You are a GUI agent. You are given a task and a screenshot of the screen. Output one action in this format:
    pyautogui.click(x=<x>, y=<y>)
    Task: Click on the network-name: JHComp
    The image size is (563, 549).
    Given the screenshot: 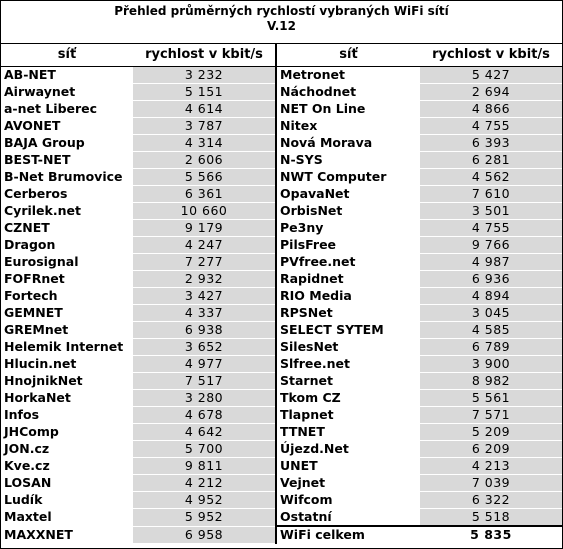 What is the action you would take?
    pyautogui.click(x=67, y=432)
    